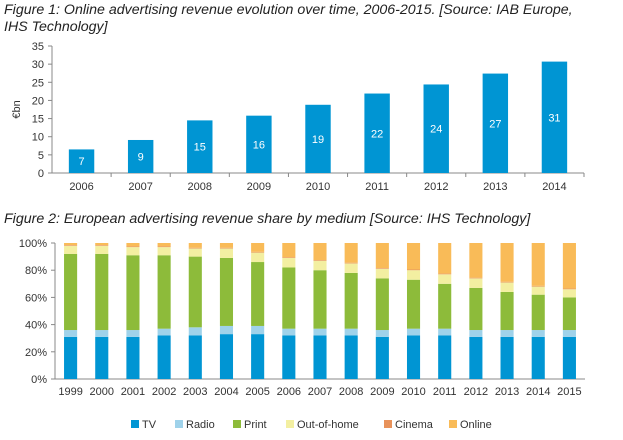 The image size is (623, 440). What do you see at coordinates (226, 330) in the screenshot?
I see `segment-radio-2004` at bounding box center [226, 330].